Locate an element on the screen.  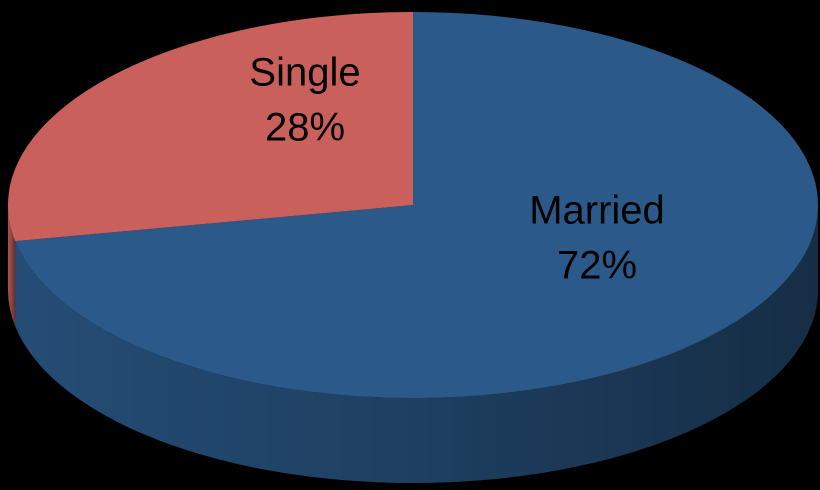
slice-category-label: Married is located at coordinates (597, 211).